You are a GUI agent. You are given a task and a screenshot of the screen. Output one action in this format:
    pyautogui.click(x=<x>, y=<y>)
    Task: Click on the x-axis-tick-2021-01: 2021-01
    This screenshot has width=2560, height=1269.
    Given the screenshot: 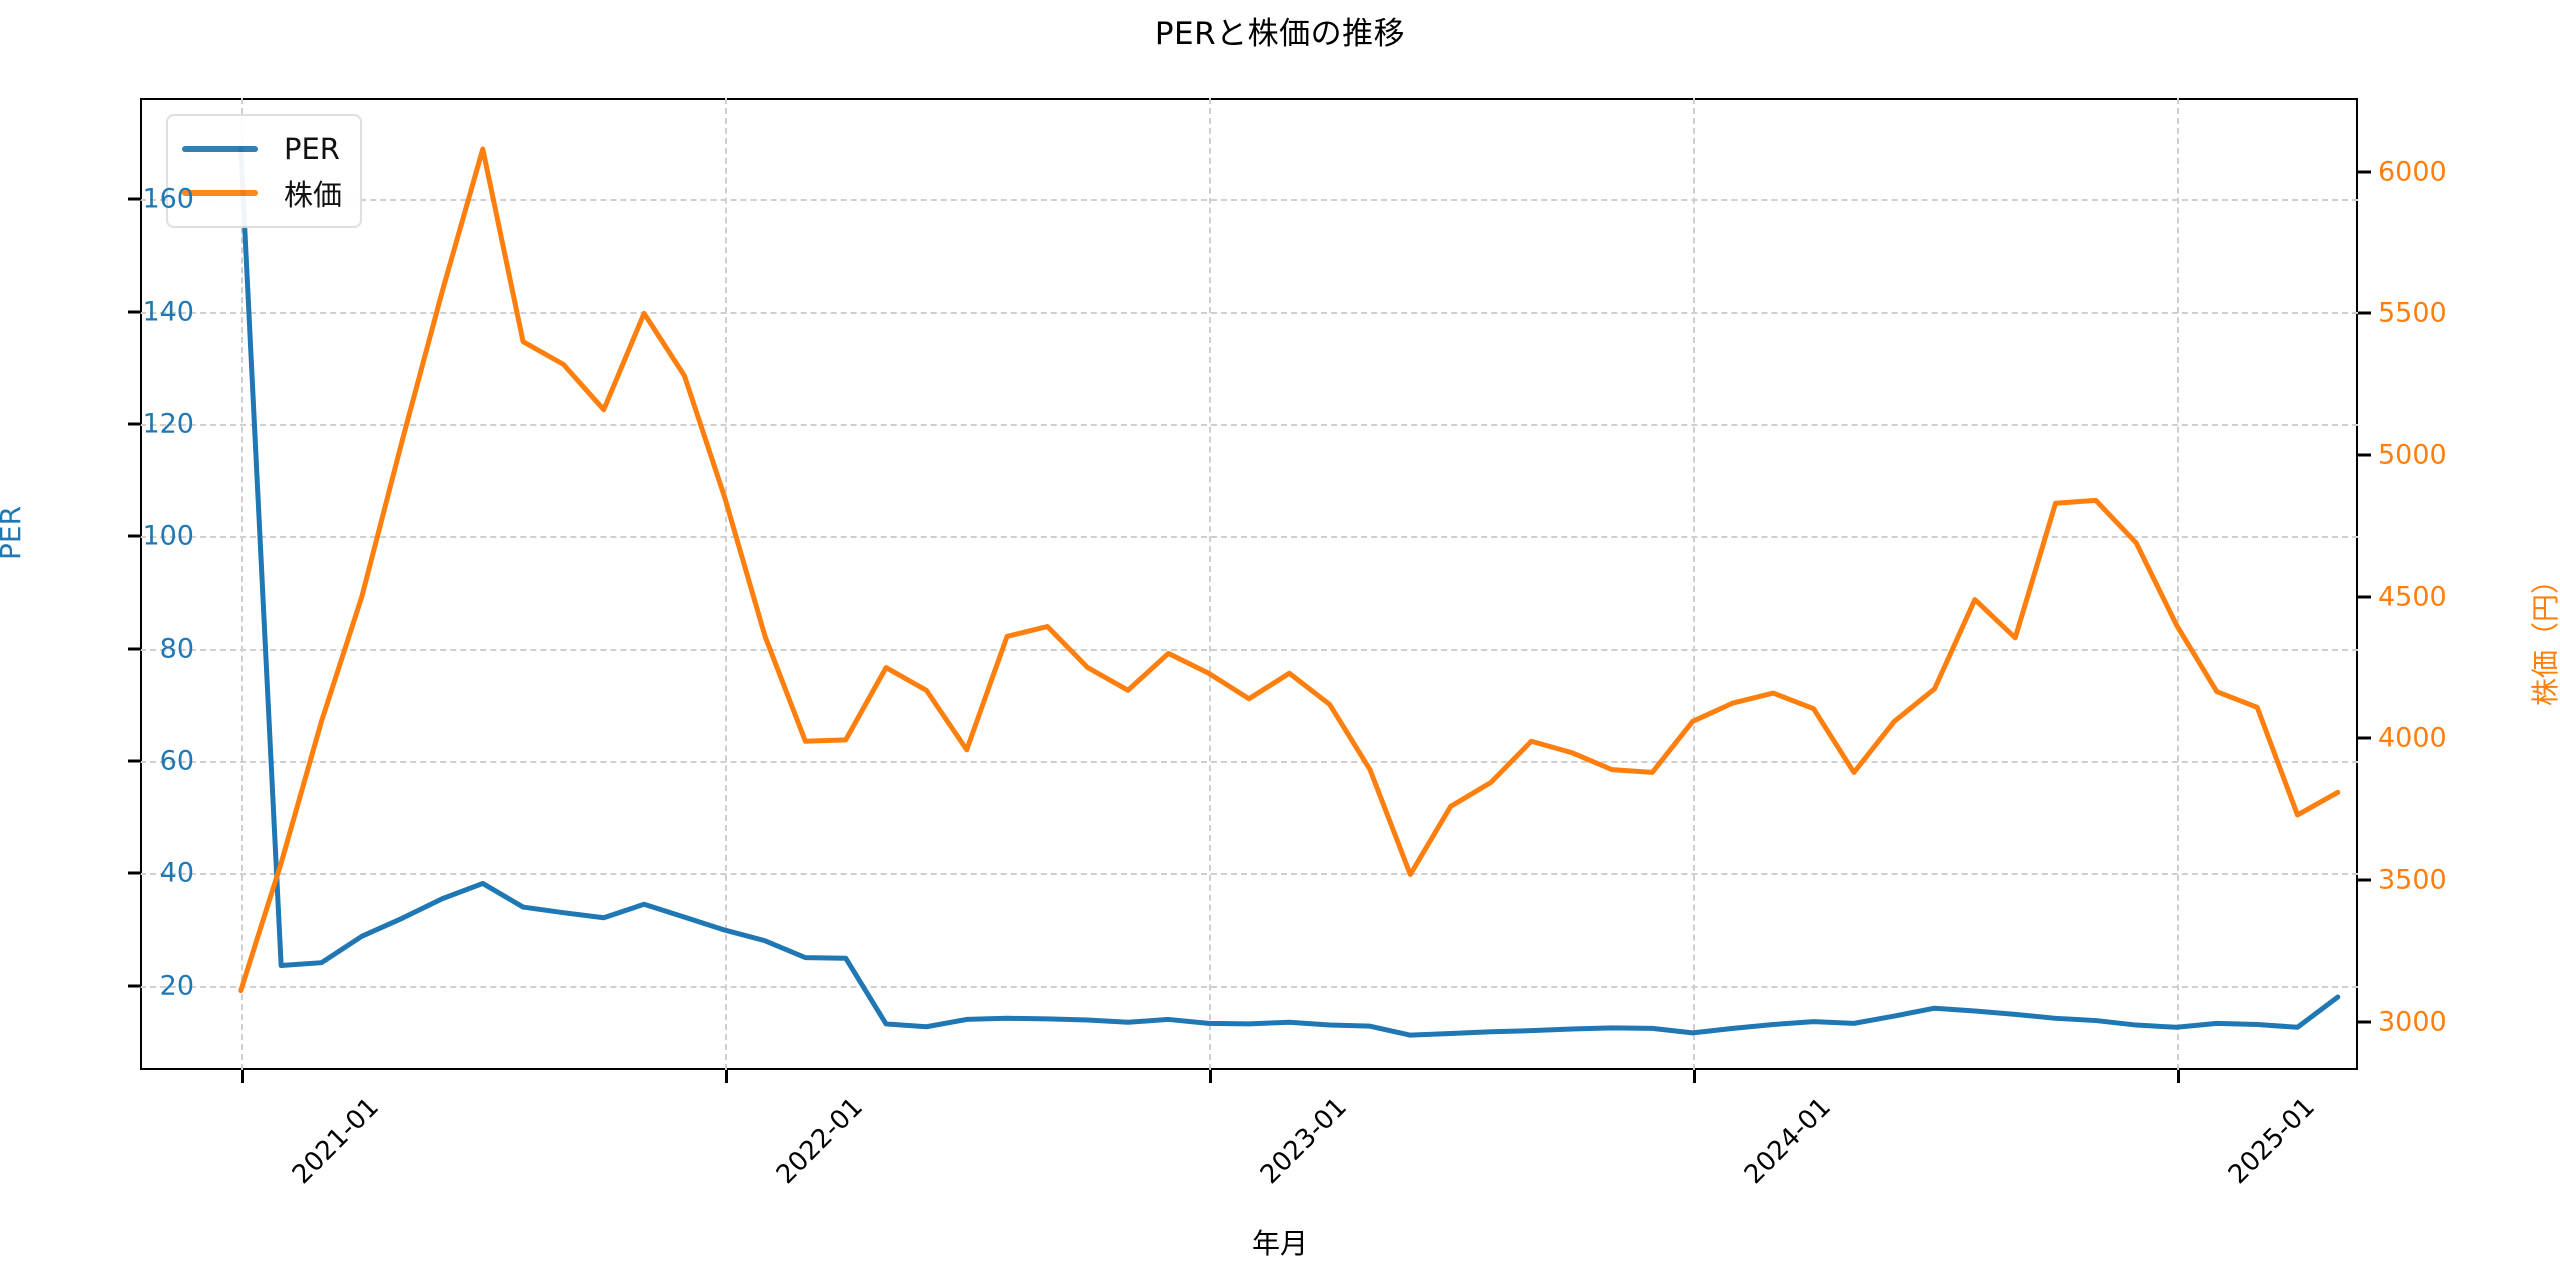 What is the action you would take?
    pyautogui.click(x=335, y=1141)
    